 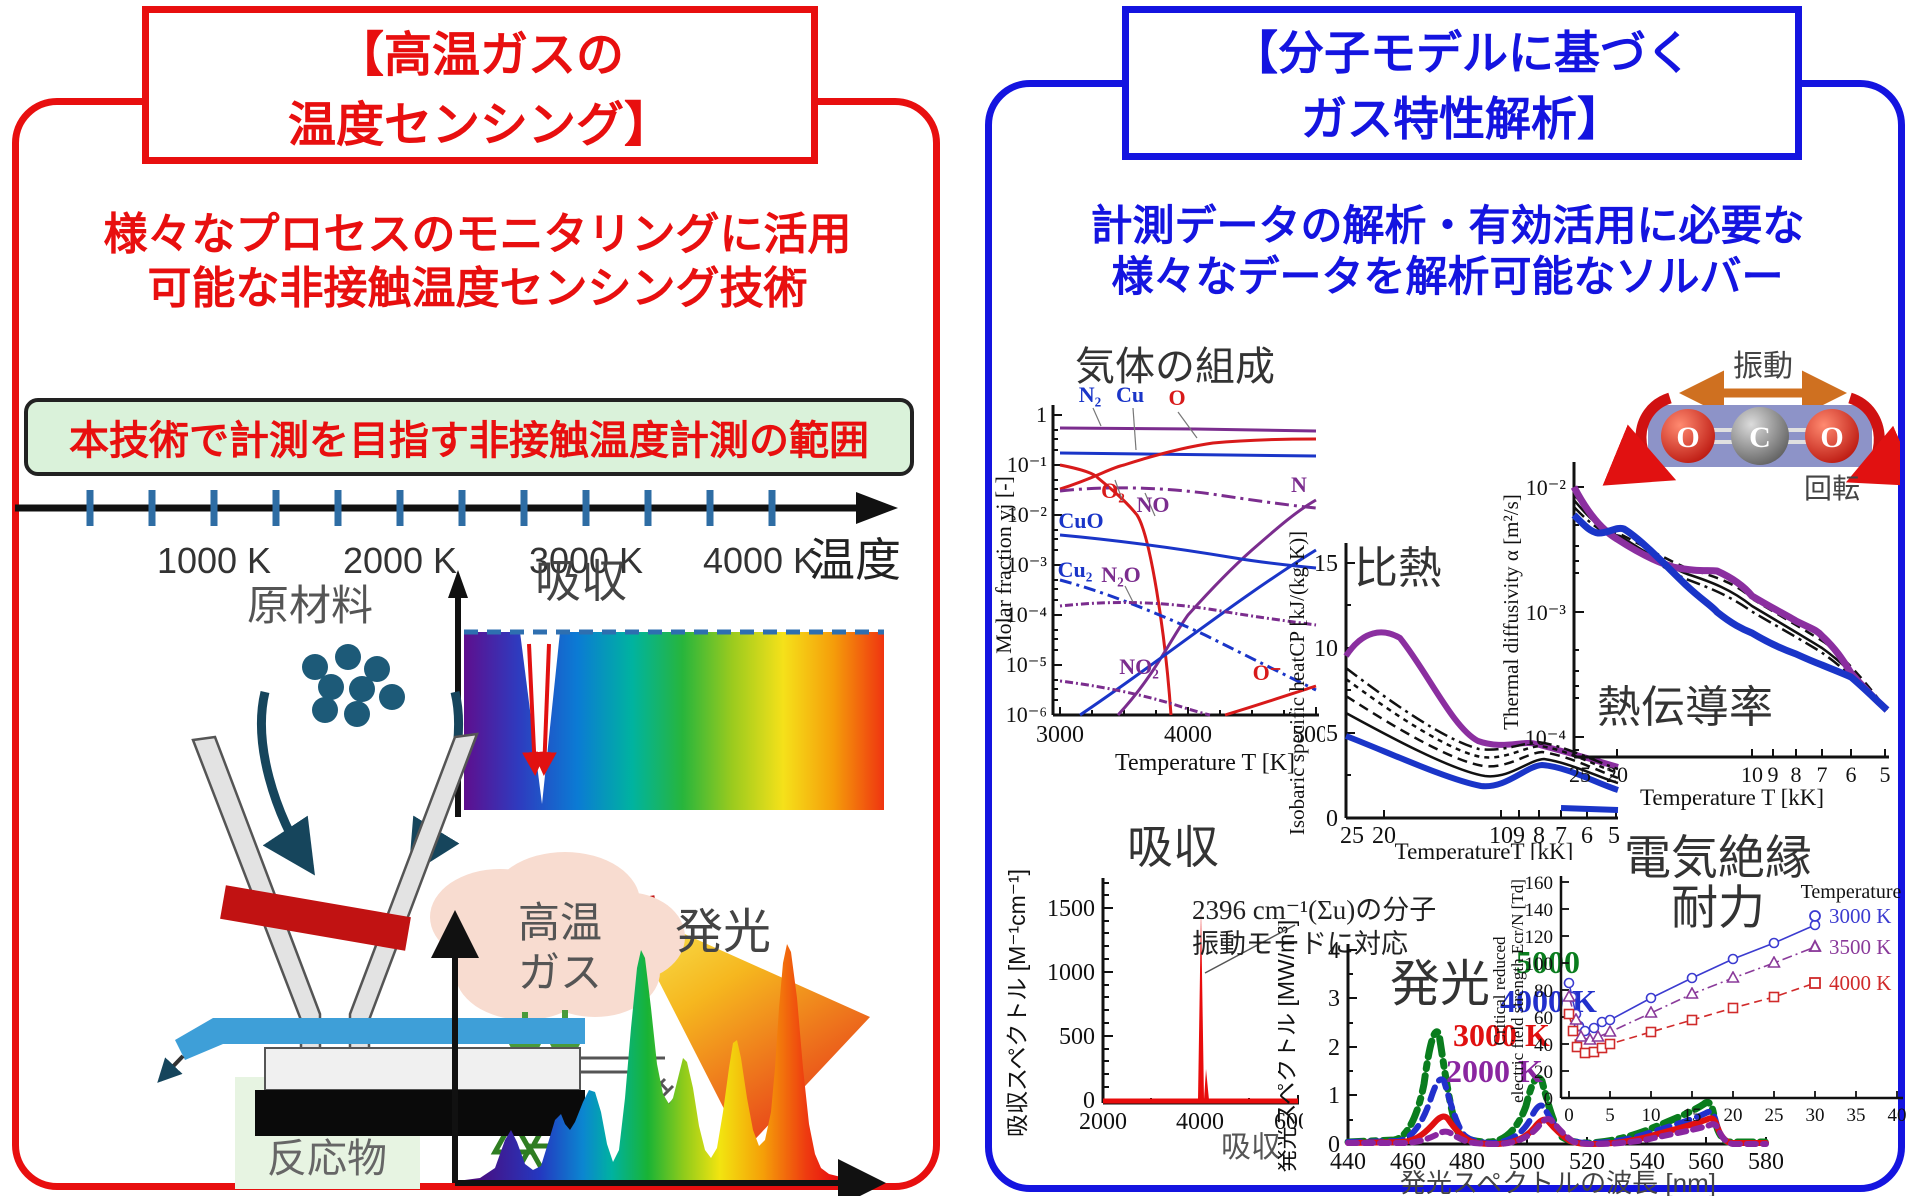 I want to click on abs2-ylabel: 吸収スペクトル [M⁻¹cm⁻¹], so click(x=1017, y=1003).